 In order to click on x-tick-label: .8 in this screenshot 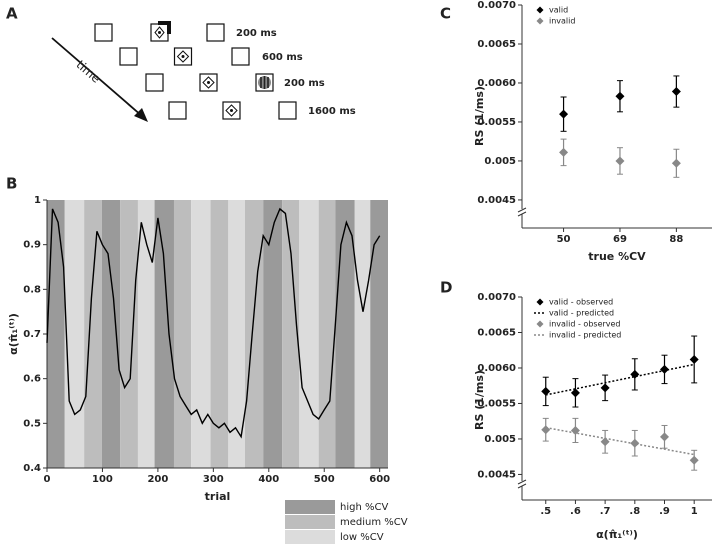, I will do `click(634, 511)`.